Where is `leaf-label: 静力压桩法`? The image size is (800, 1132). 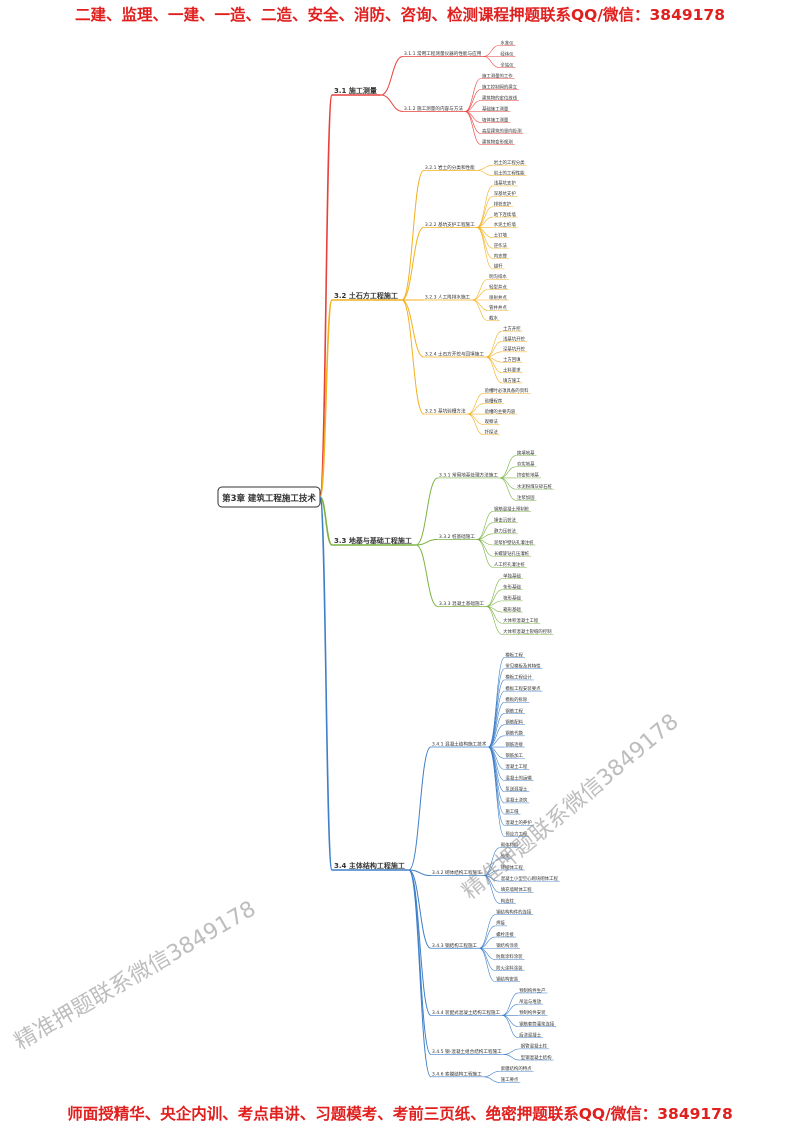 leaf-label: 静力压桩法 is located at coordinates (505, 531).